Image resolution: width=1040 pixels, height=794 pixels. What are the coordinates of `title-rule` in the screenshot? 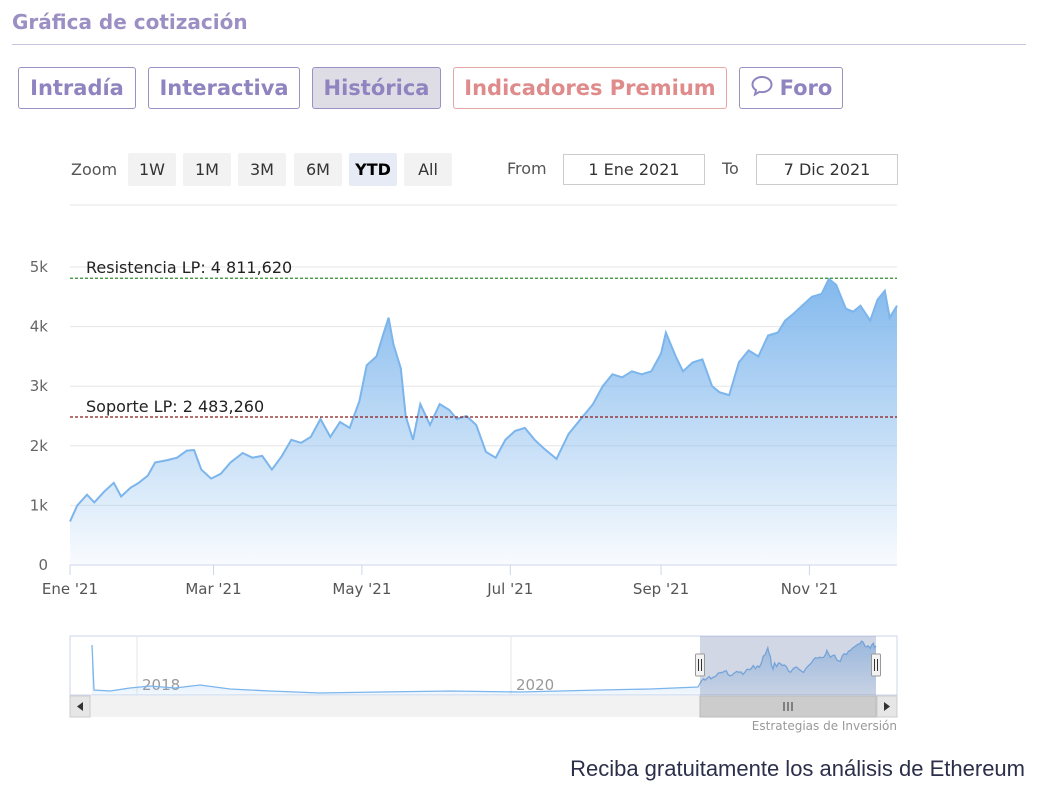 It's located at (519, 44).